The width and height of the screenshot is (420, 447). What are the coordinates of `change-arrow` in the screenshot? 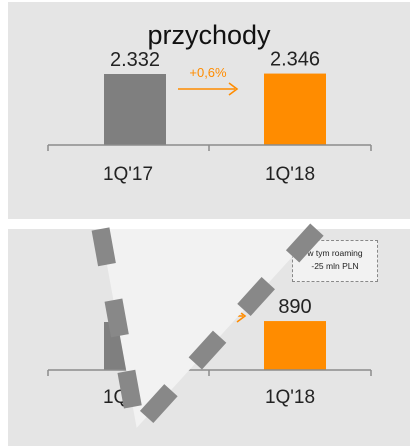 It's located at (208, 89).